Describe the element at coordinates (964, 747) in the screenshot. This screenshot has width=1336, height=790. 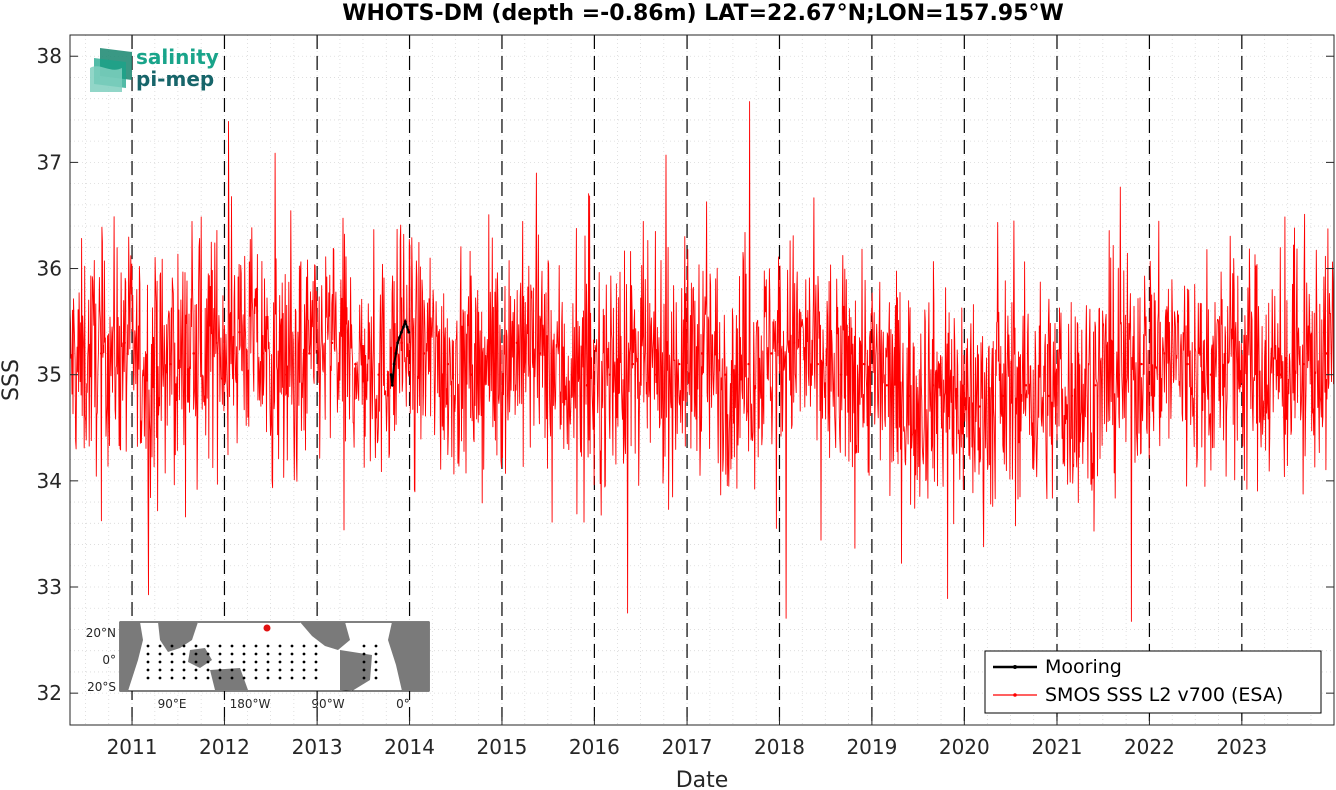
I see `x-tick-label: 2020` at that location.